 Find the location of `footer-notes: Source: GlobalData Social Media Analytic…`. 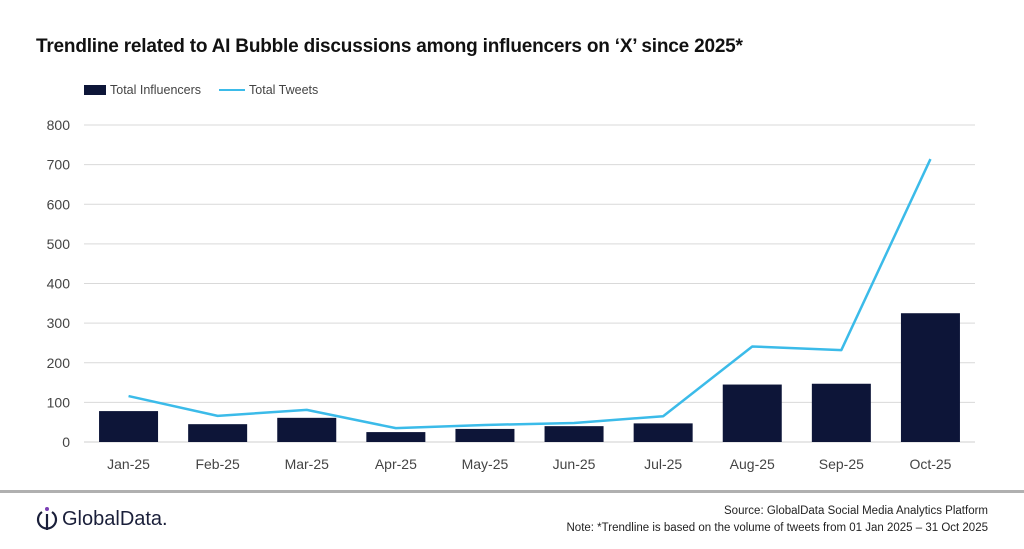

footer-notes: Source: GlobalData Social Media Analytic… is located at coordinates (778, 520).